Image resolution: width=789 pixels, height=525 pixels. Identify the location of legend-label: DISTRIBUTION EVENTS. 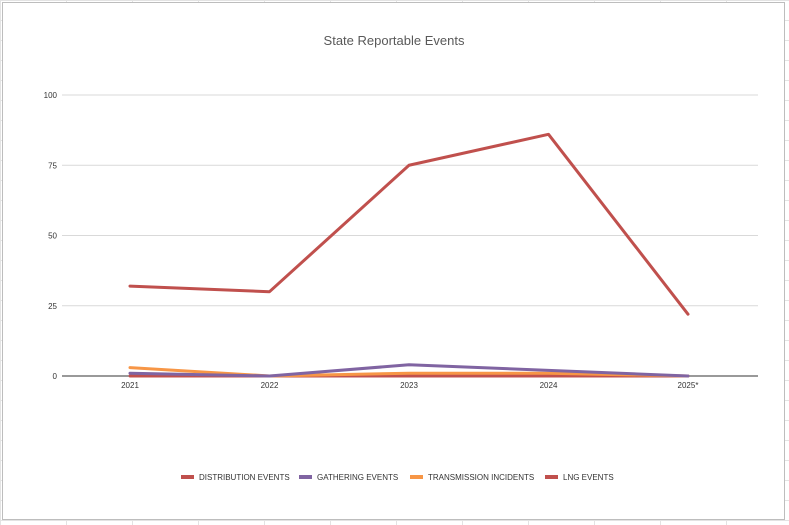
(244, 477).